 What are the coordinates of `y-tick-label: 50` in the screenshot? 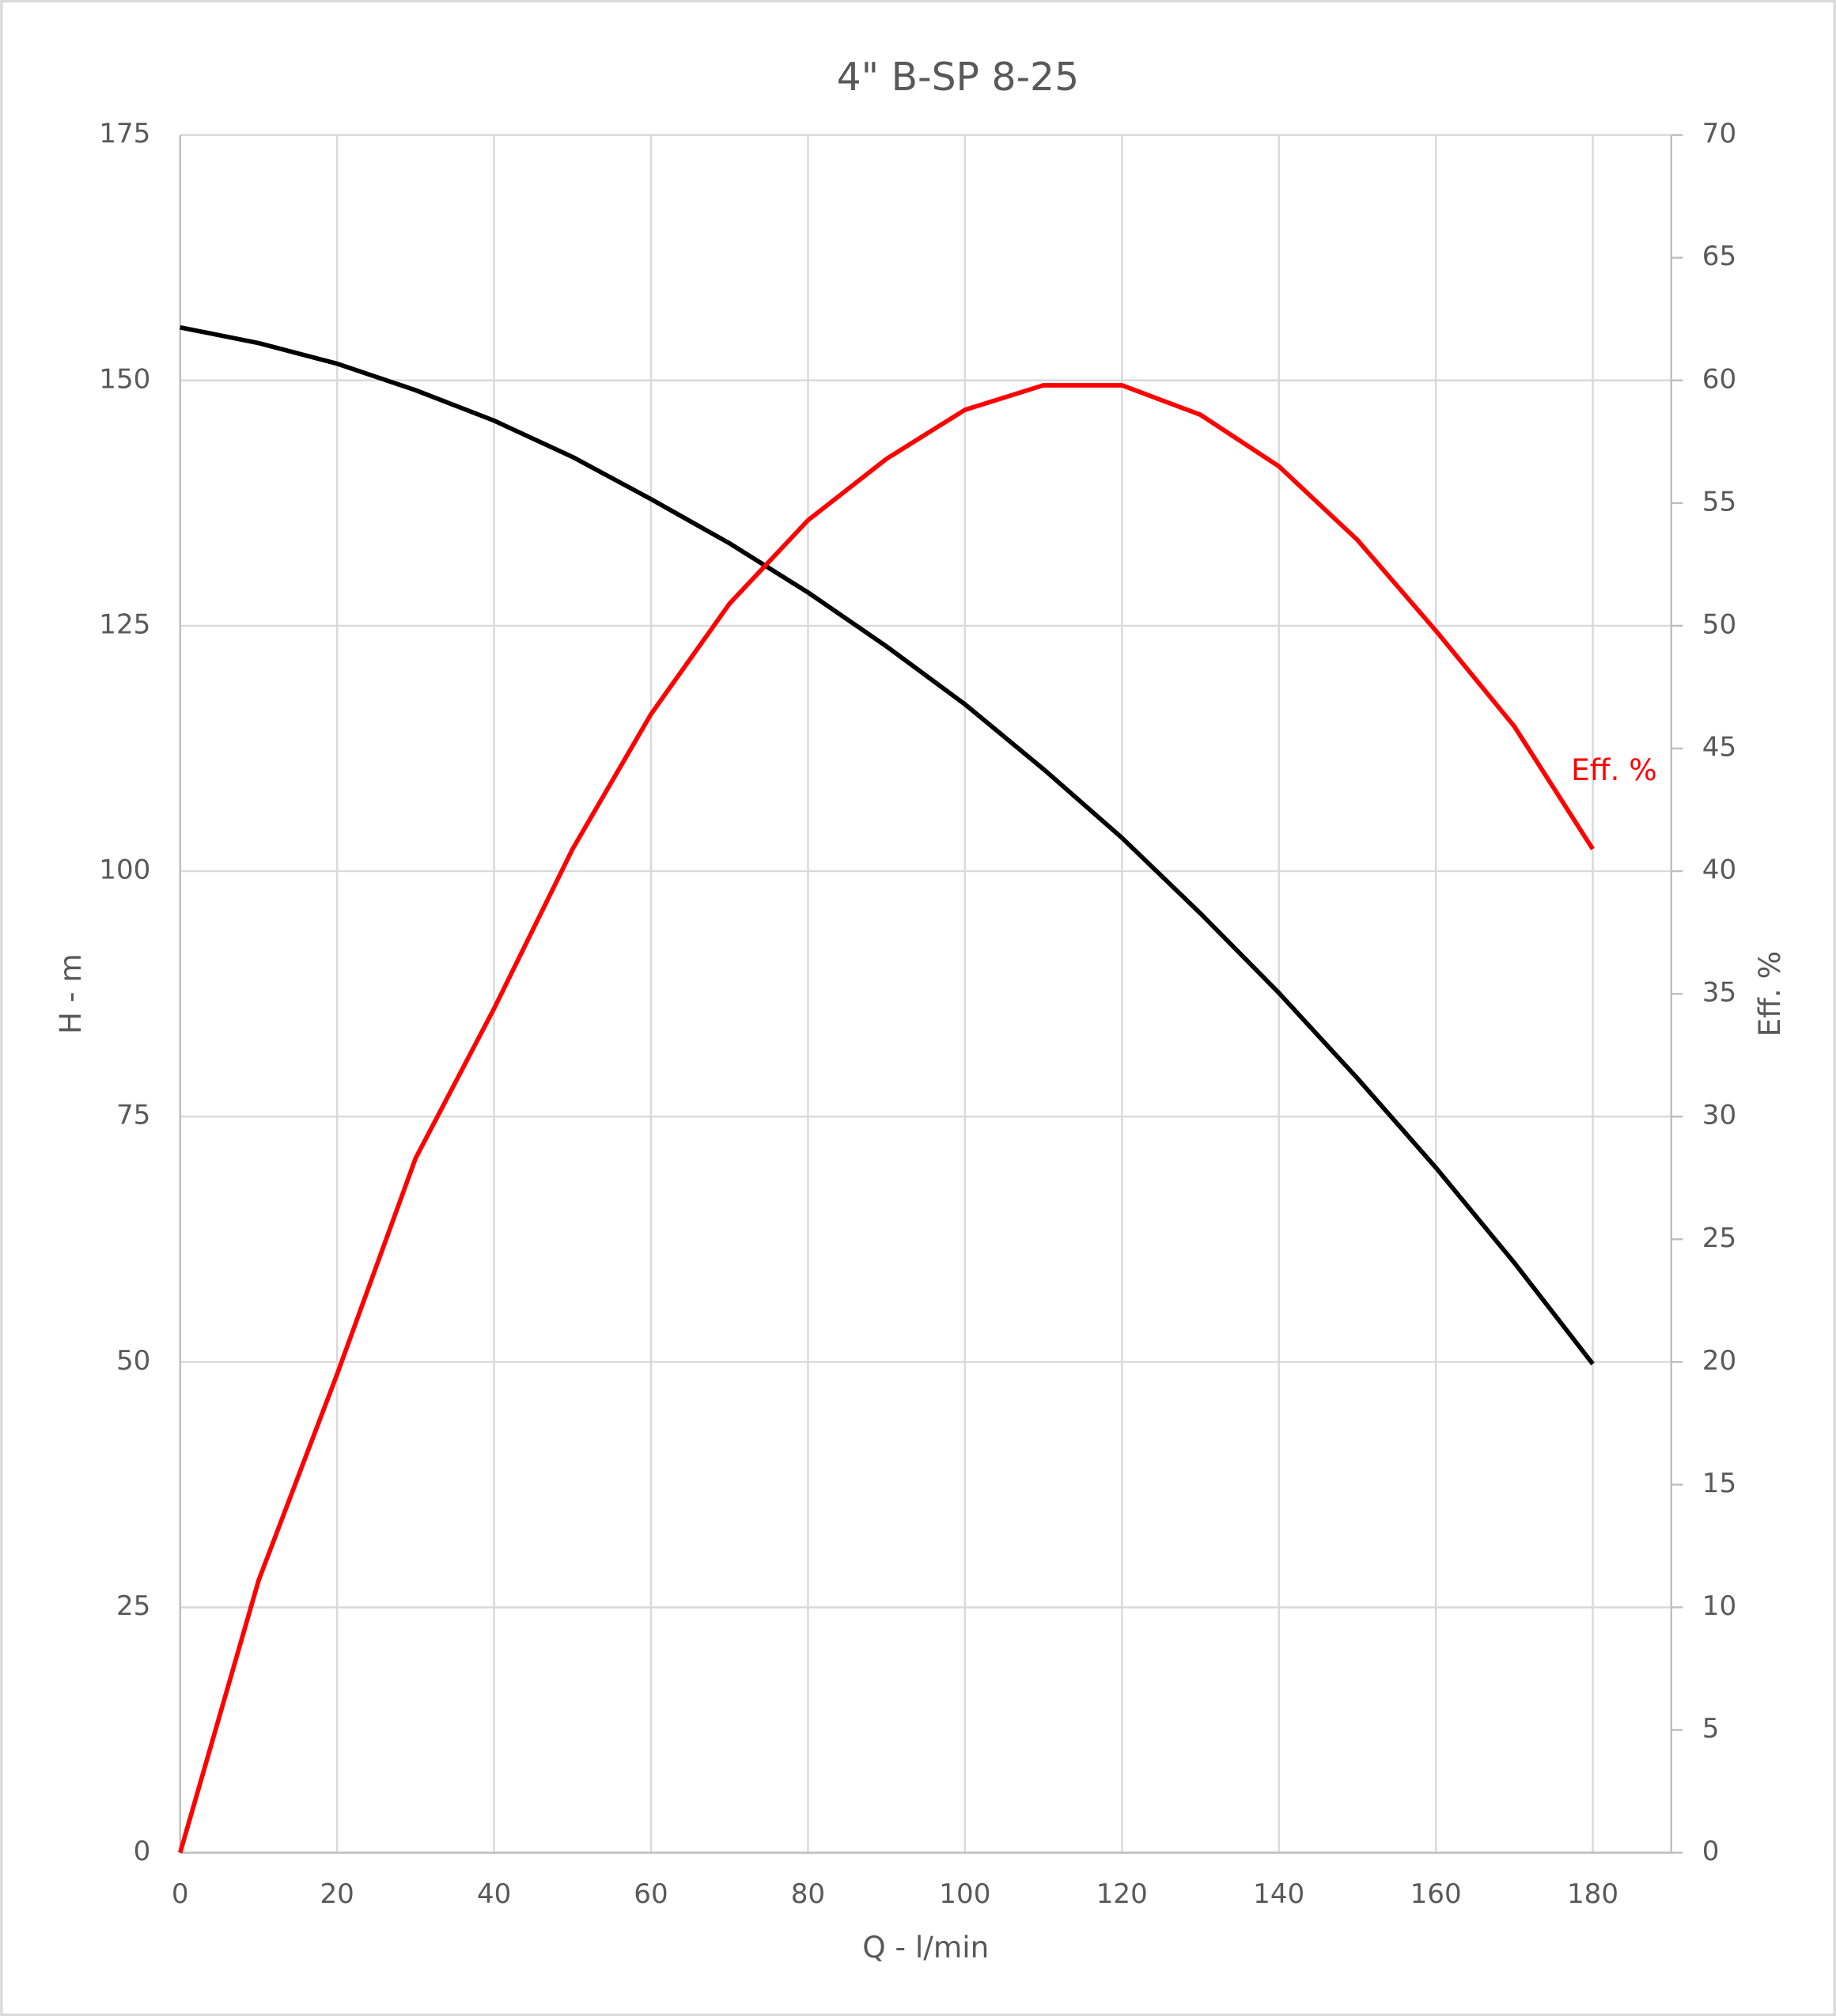 It's located at (133, 1361).